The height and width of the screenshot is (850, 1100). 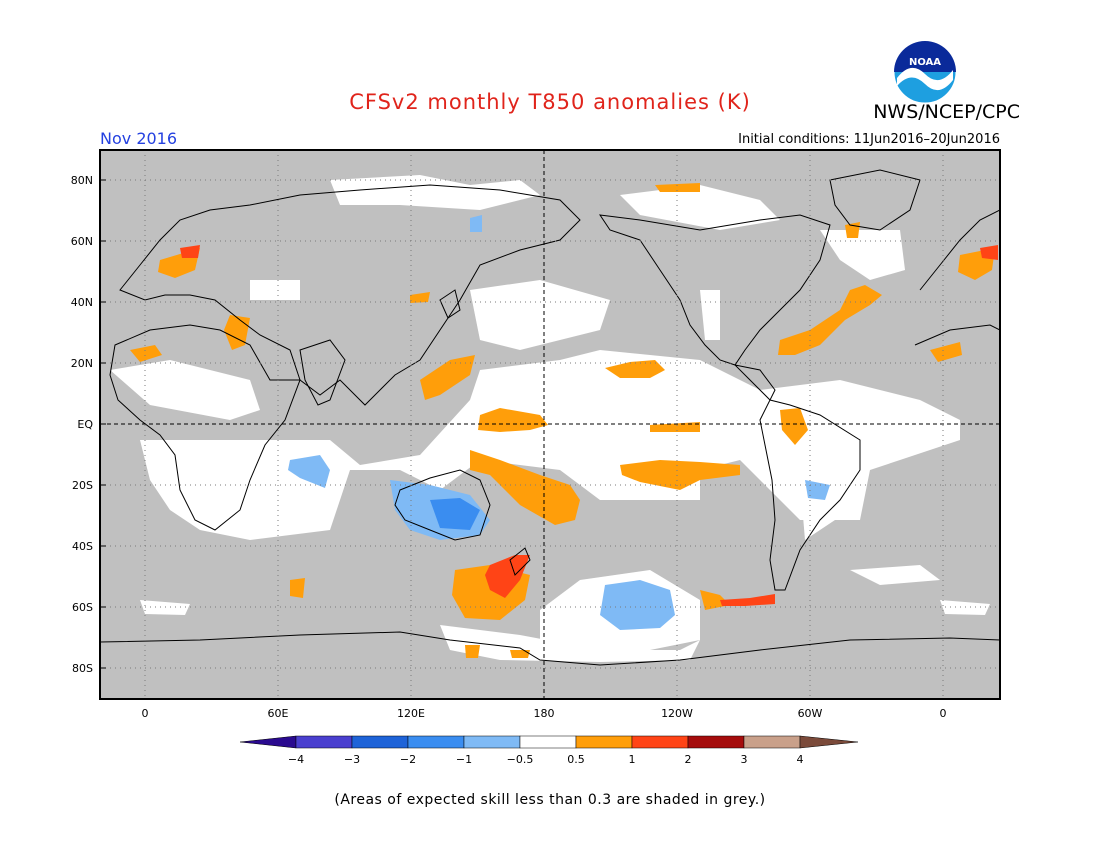 What do you see at coordinates (688, 759) in the screenshot?
I see `colorbar-label: 2` at bounding box center [688, 759].